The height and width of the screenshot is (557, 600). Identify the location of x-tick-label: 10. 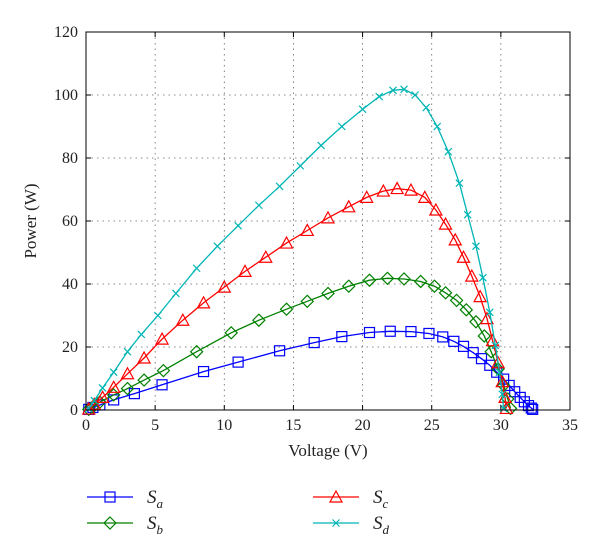
(224, 425).